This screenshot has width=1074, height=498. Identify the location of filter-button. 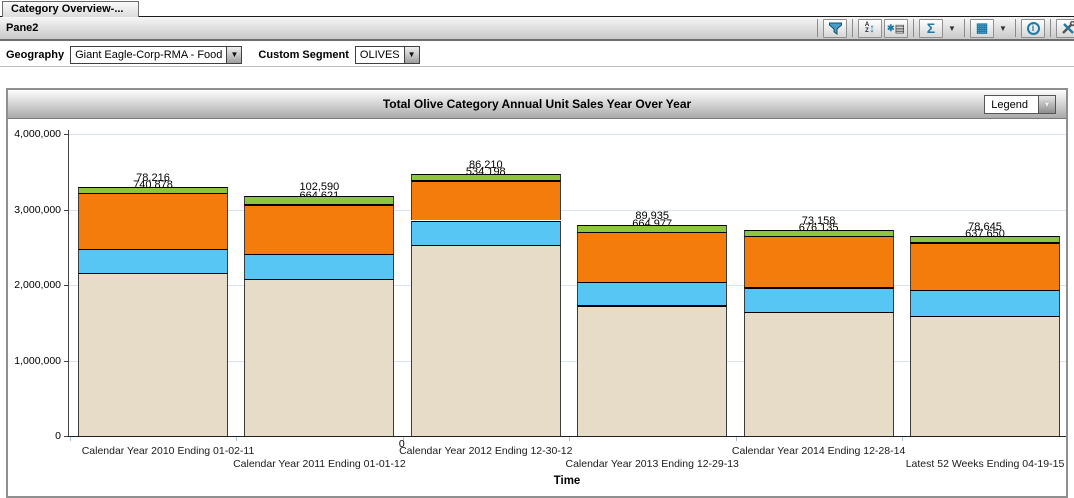
(835, 28).